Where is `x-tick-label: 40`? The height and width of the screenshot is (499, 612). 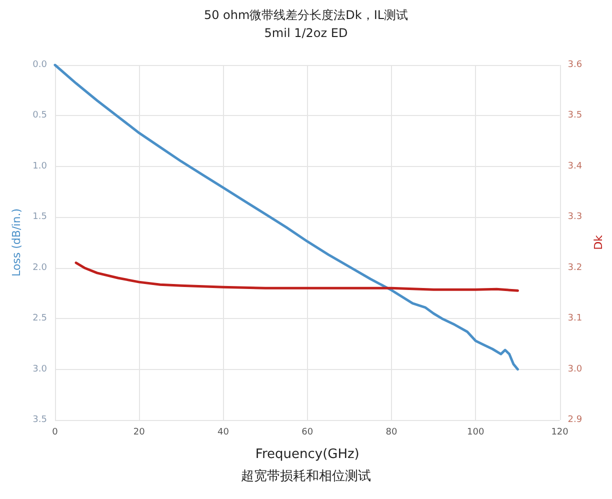 x-tick-label: 40 is located at coordinates (224, 433).